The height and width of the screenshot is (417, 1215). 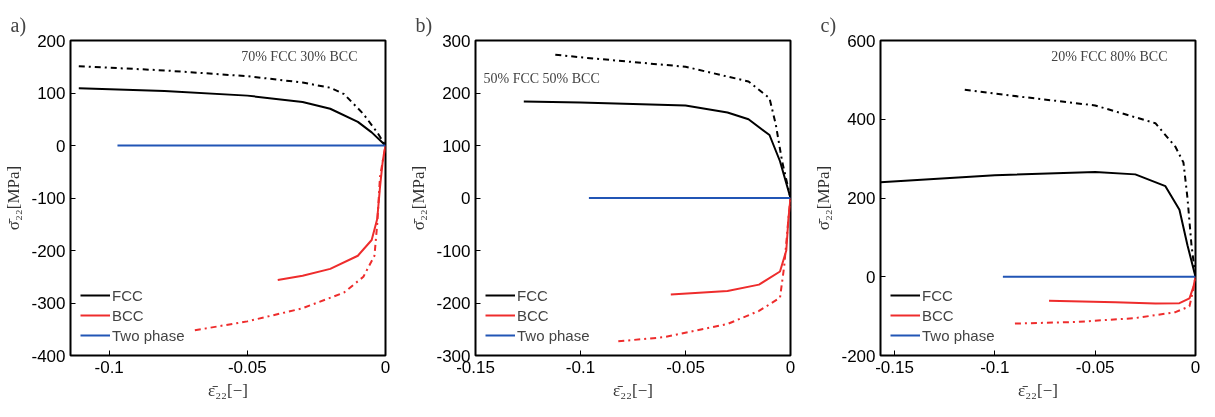 What do you see at coordinates (861, 120) in the screenshot?
I see `y-tick-label: 400` at bounding box center [861, 120].